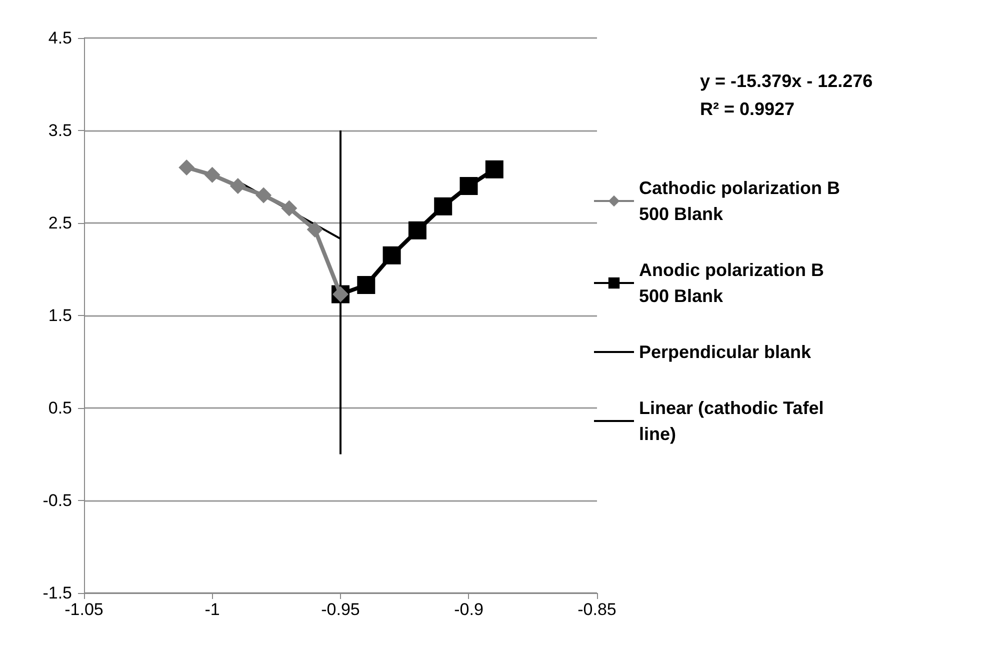 The height and width of the screenshot is (654, 996). Describe the element at coordinates (742, 201) in the screenshot. I see `legend-label: Cathodic polarization B 500 Blank` at that location.